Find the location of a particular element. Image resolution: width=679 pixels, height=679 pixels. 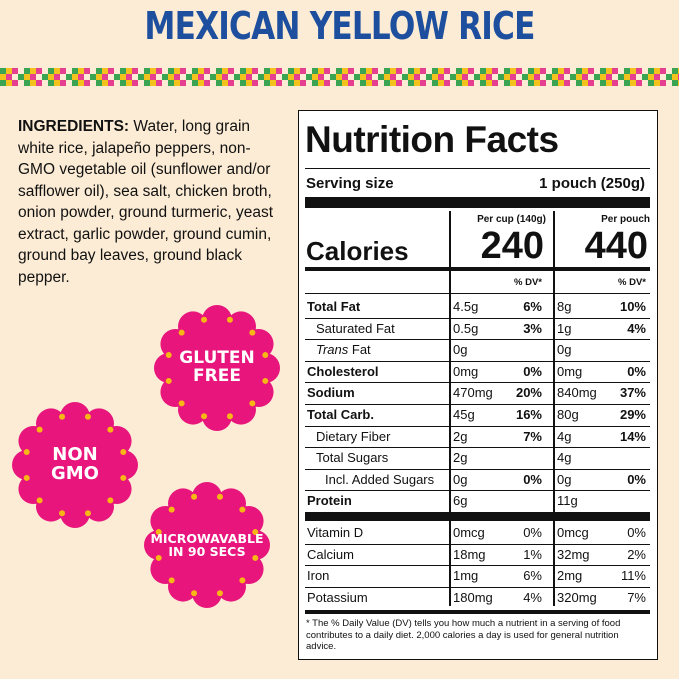

calories: 240 is located at coordinates (512, 246).